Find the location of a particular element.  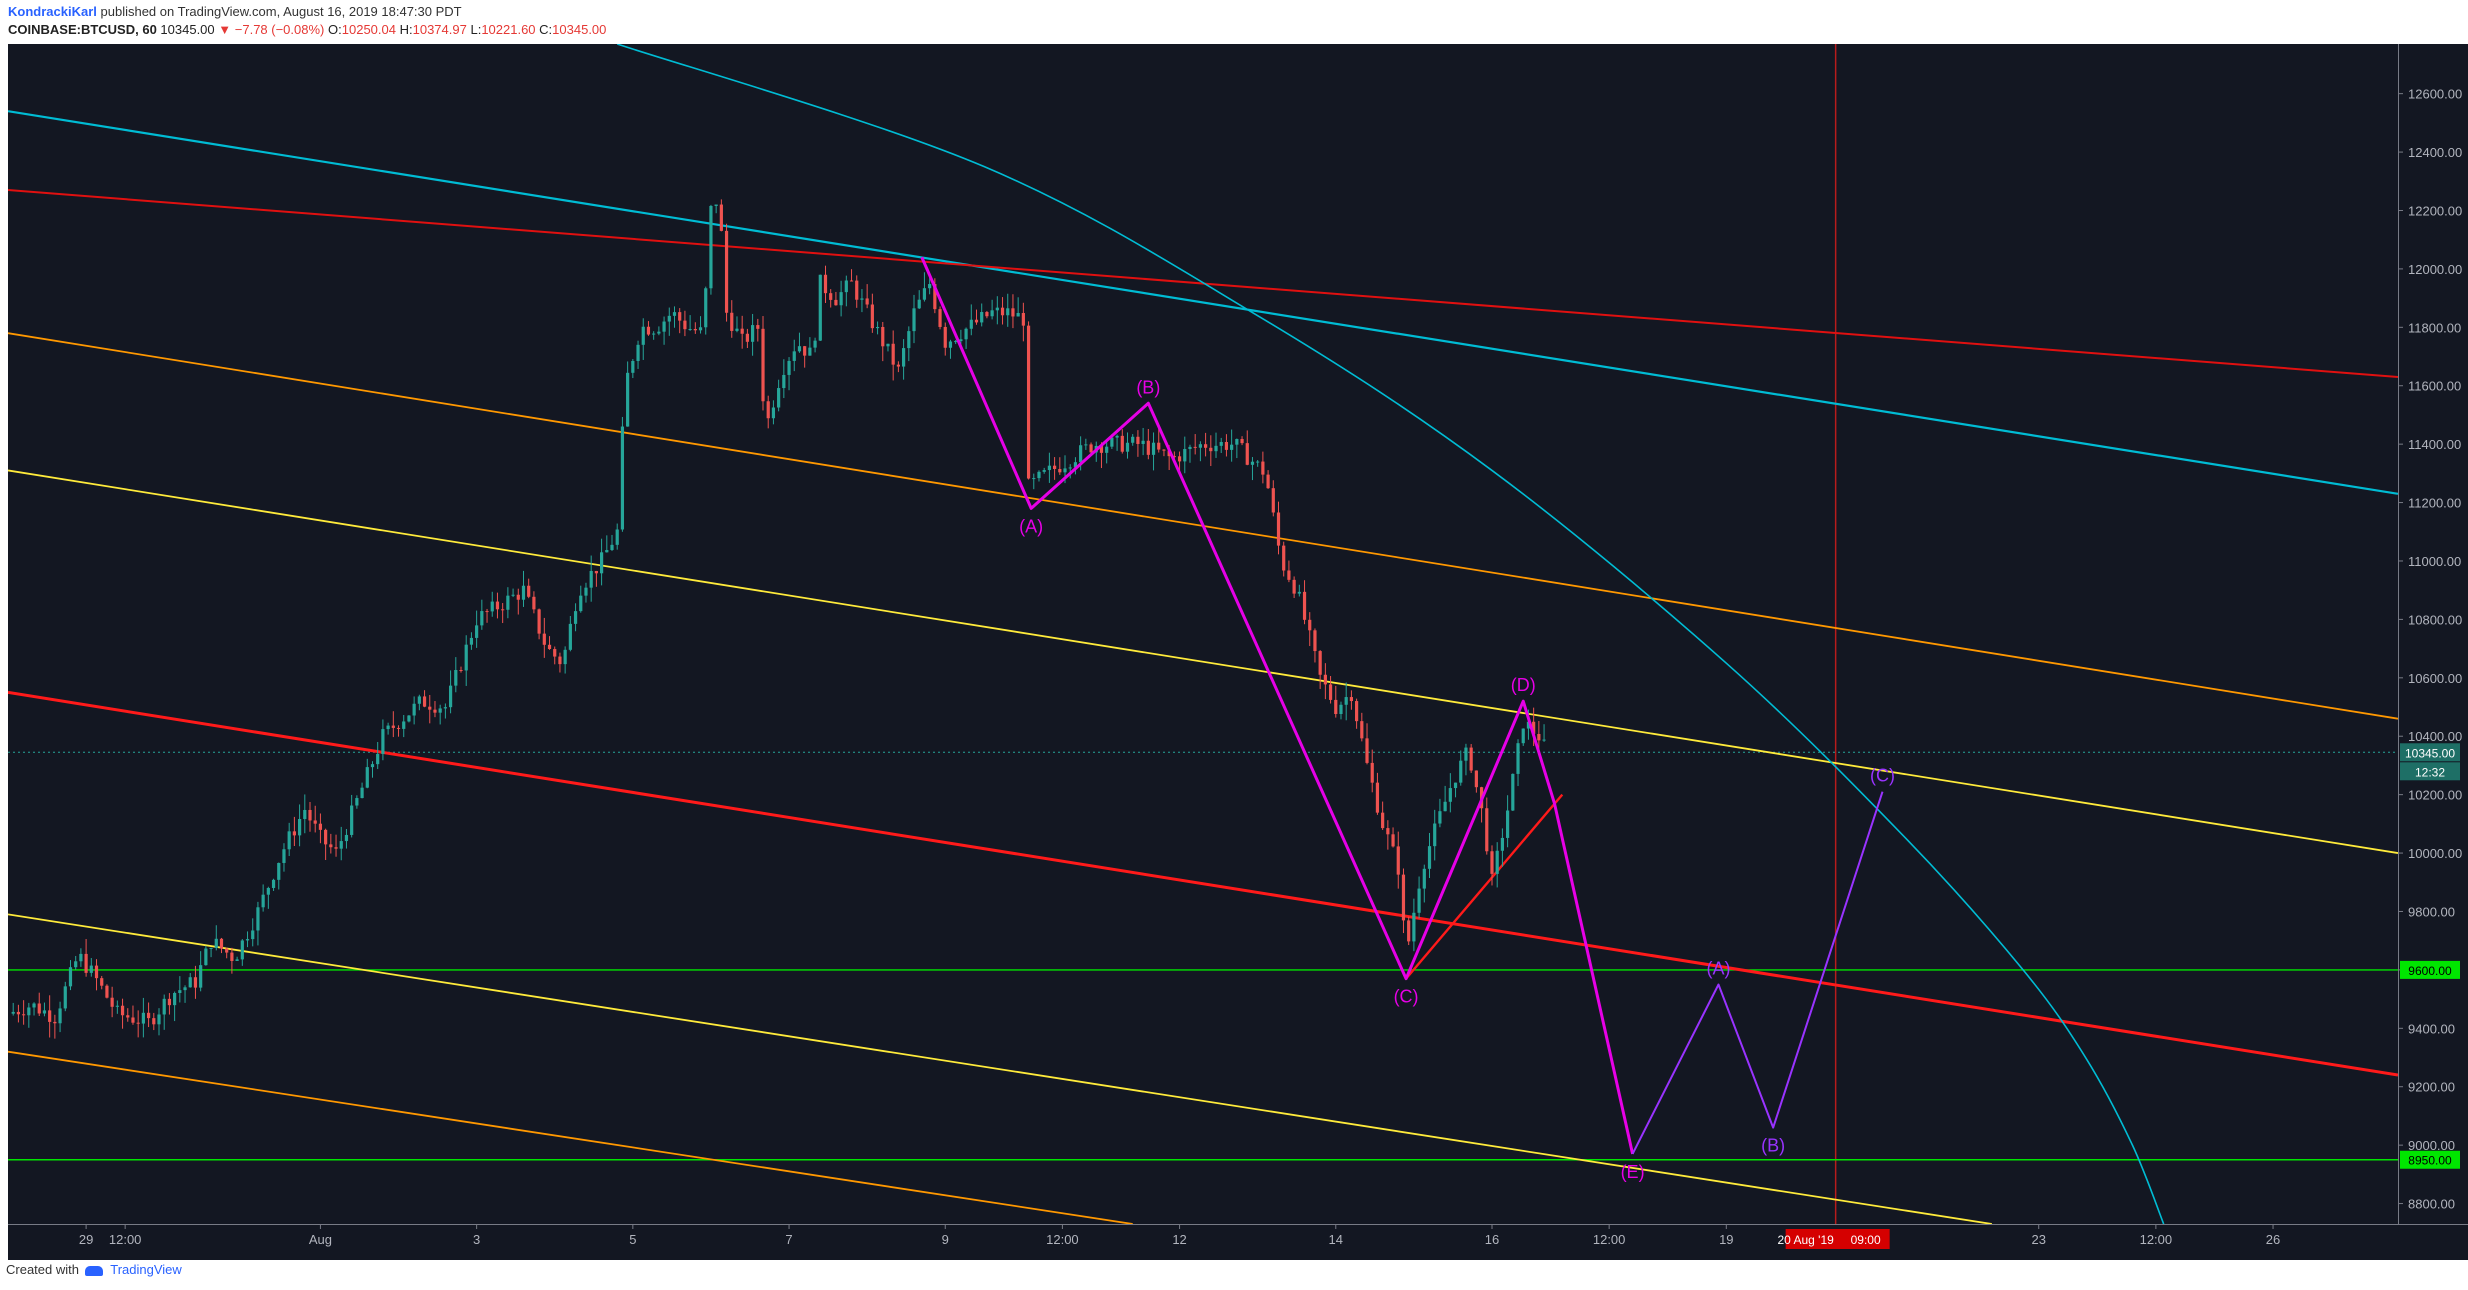

tradingview-brand-link: TradingView is located at coordinates (146, 1269).